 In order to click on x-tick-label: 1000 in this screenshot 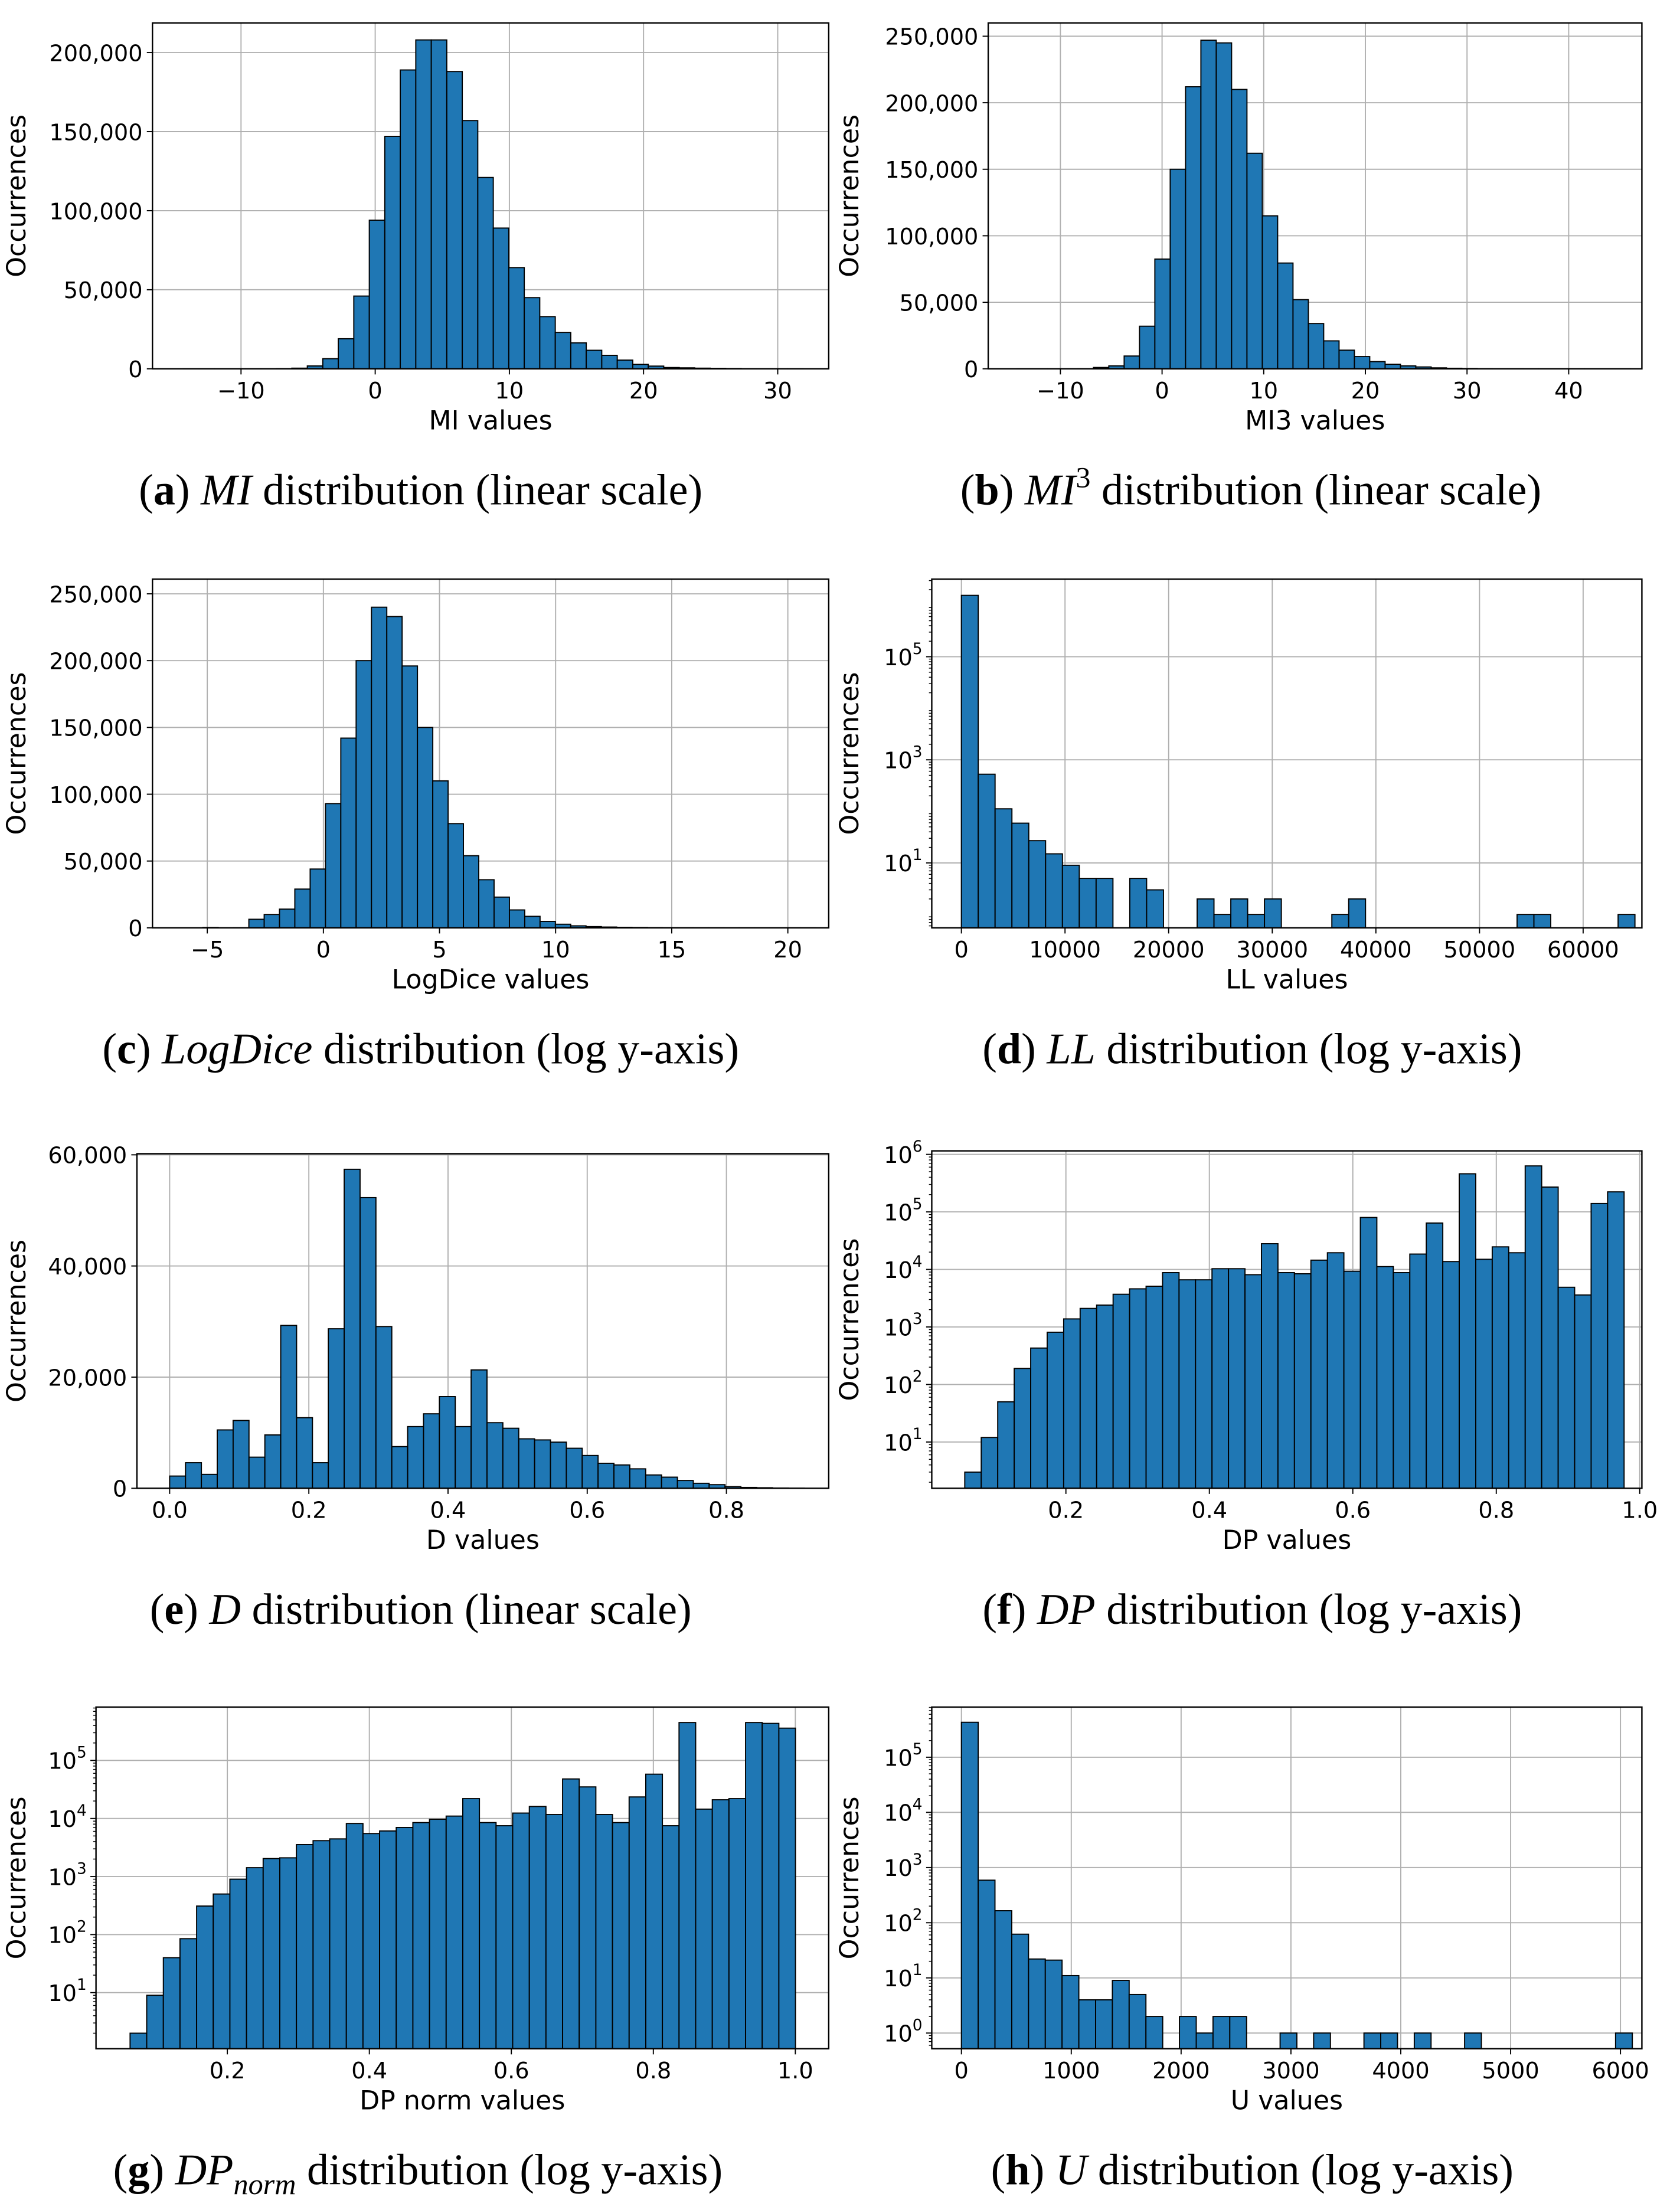, I will do `click(1071, 2071)`.